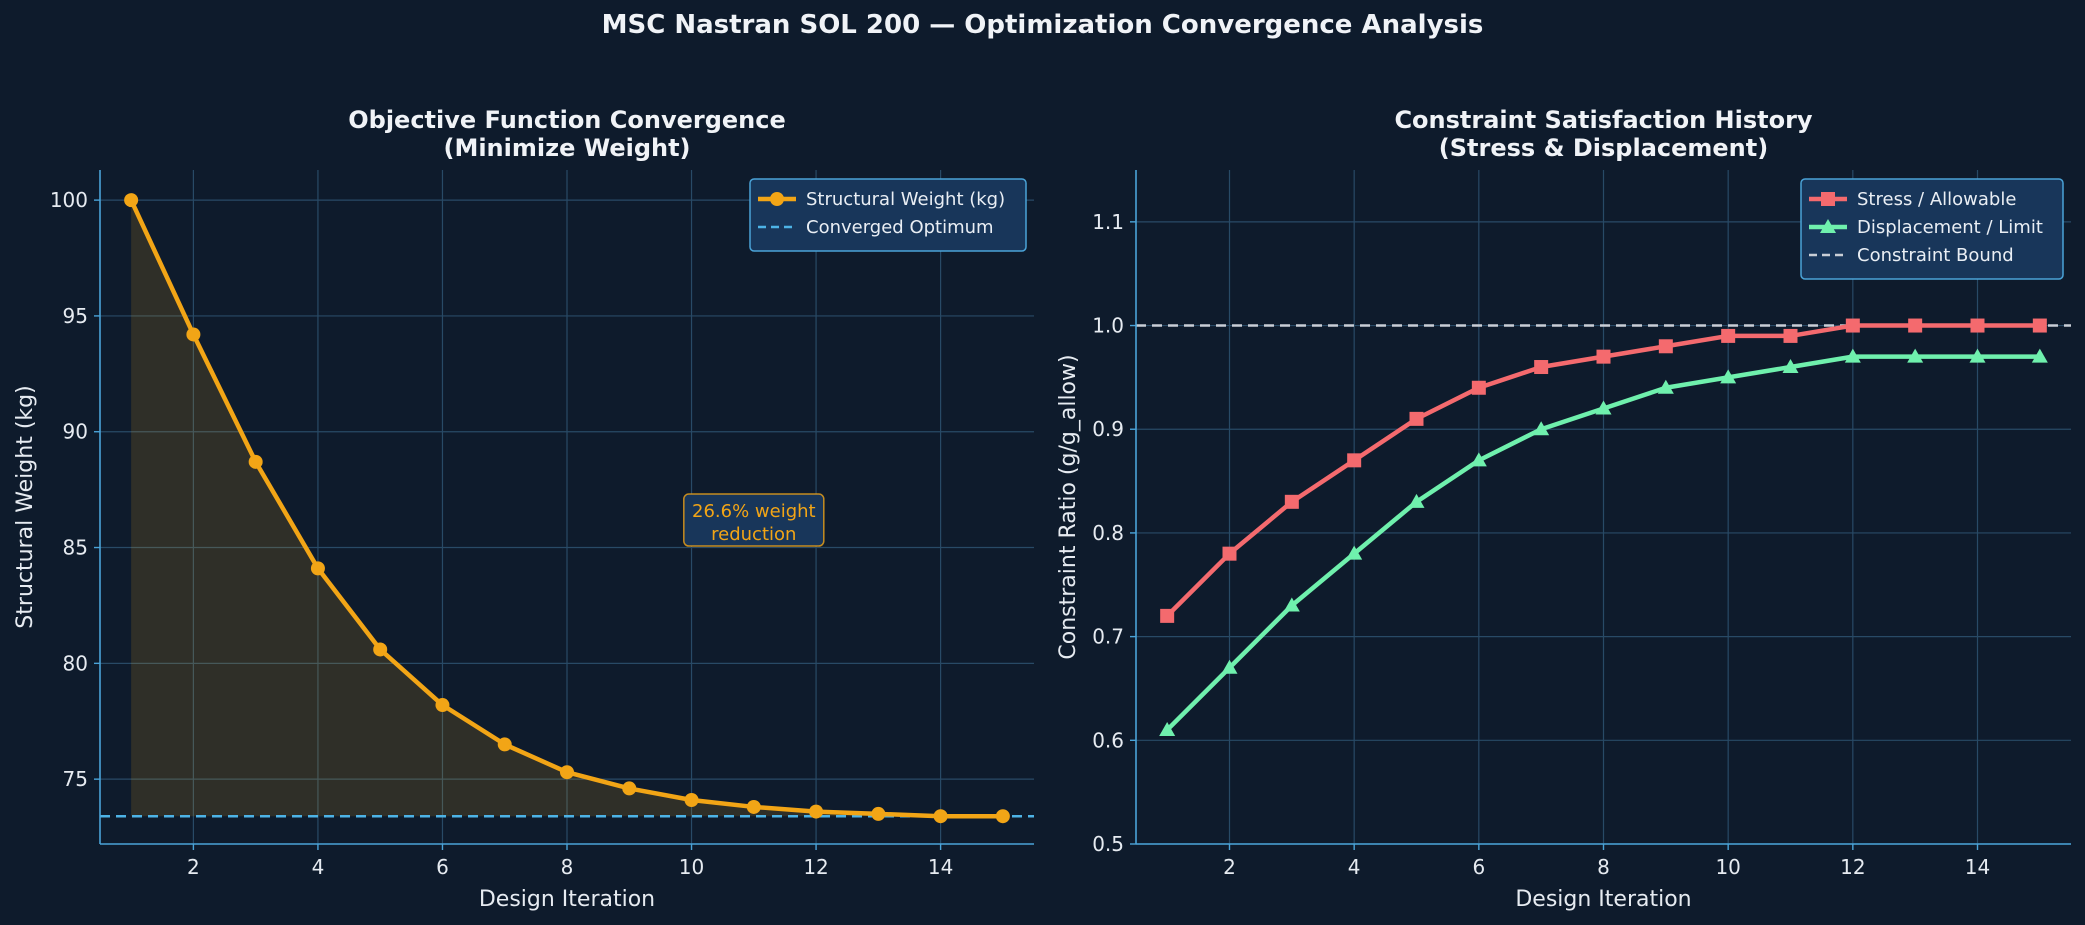 The image size is (2085, 925). Describe the element at coordinates (1108, 429) in the screenshot. I see `y-tick-label: 0.9` at that location.